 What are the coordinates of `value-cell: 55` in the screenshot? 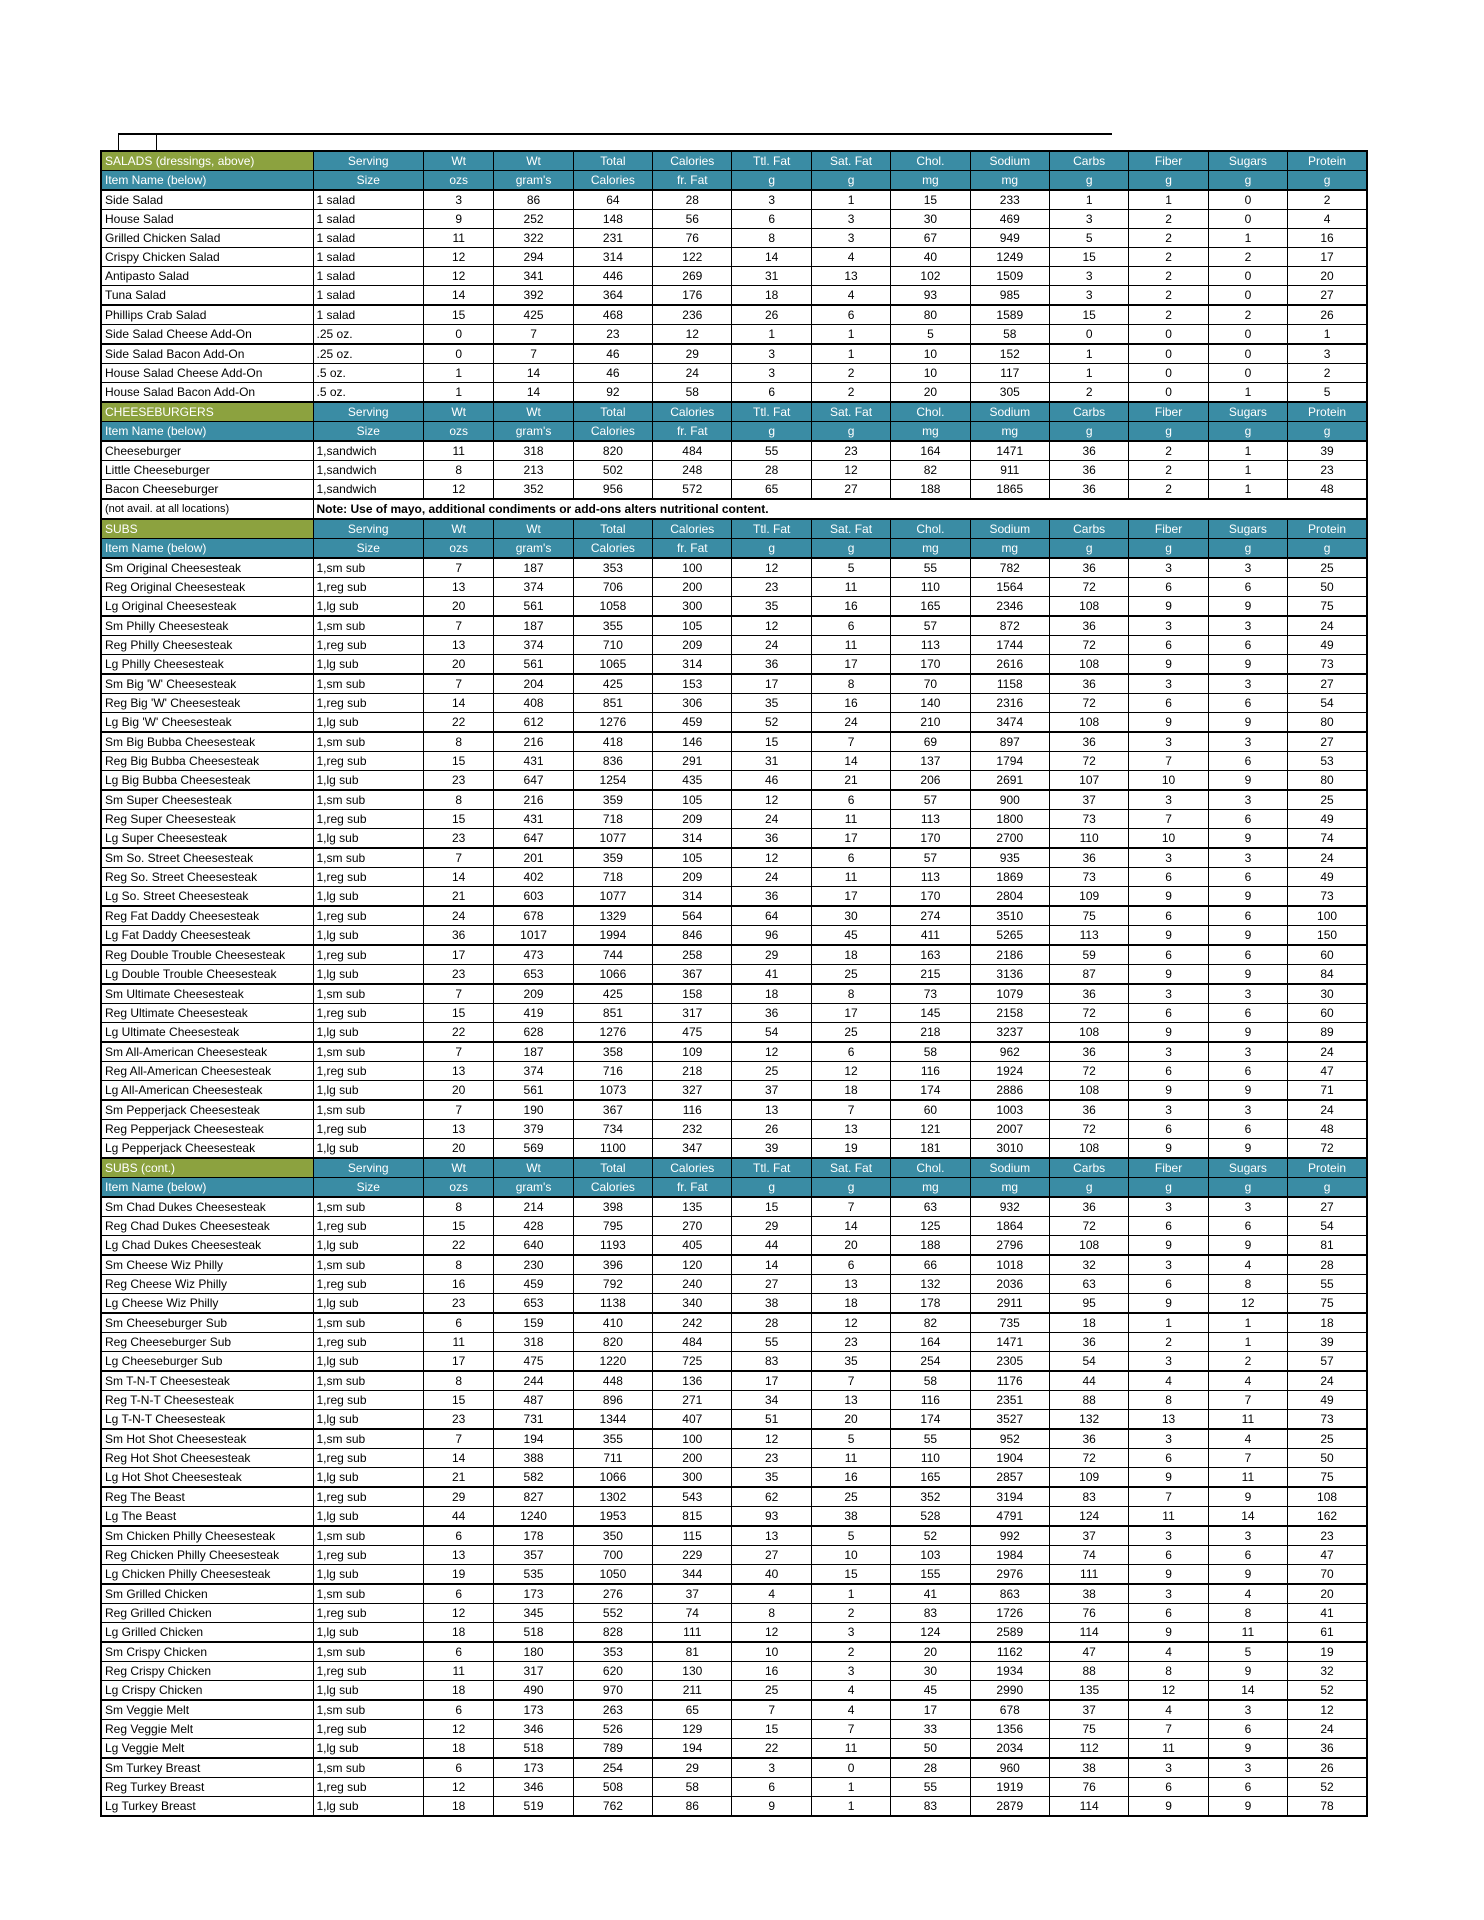 It's located at (771, 1342).